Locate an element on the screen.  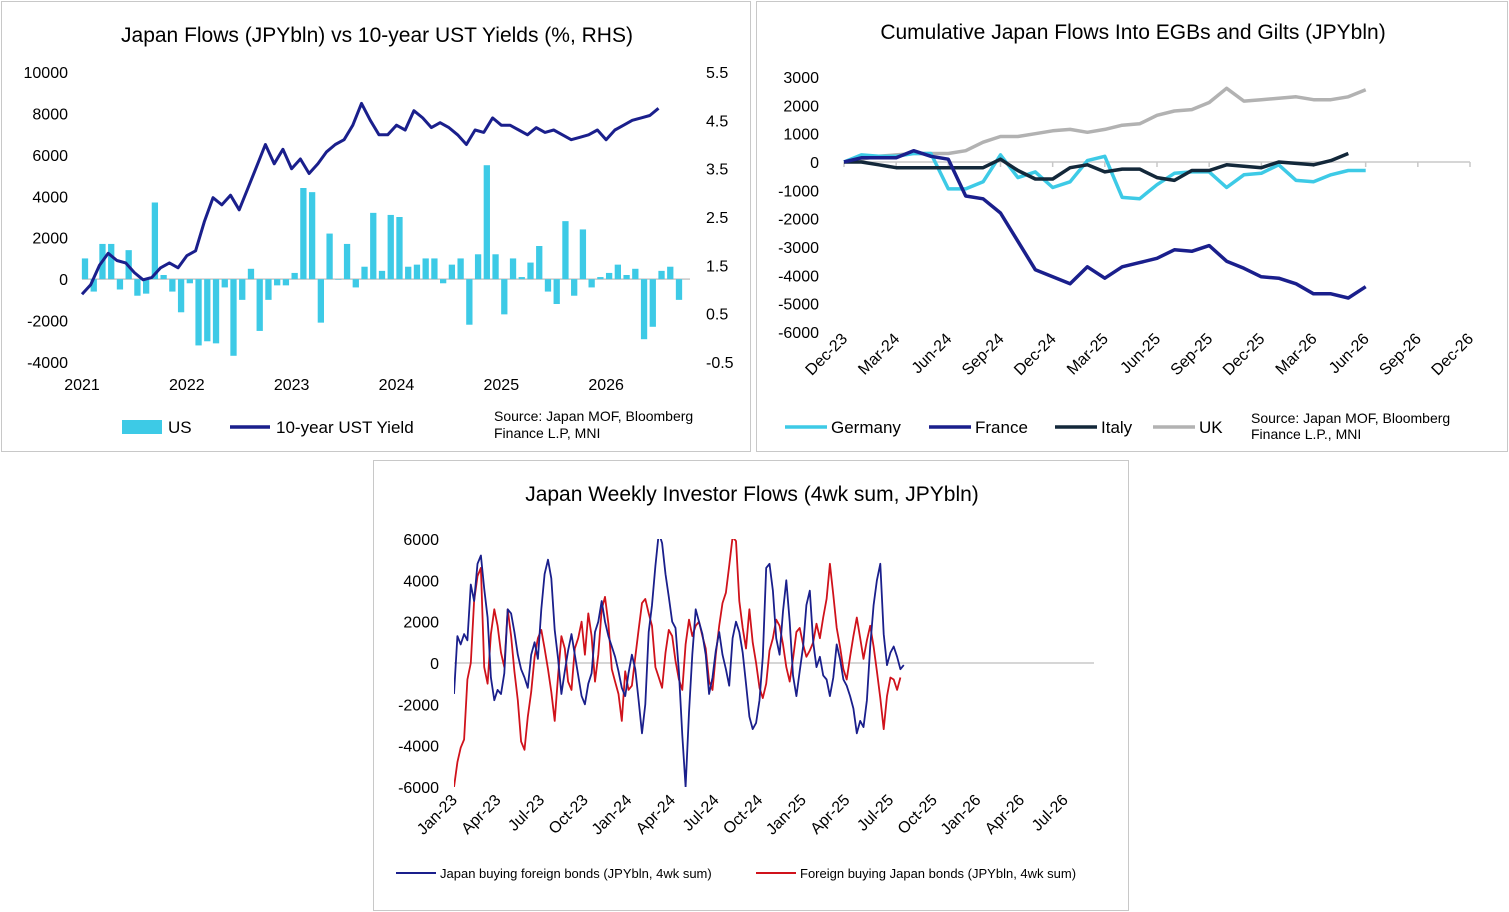
chart1-left-tick-label: 6000 is located at coordinates (50, 156).